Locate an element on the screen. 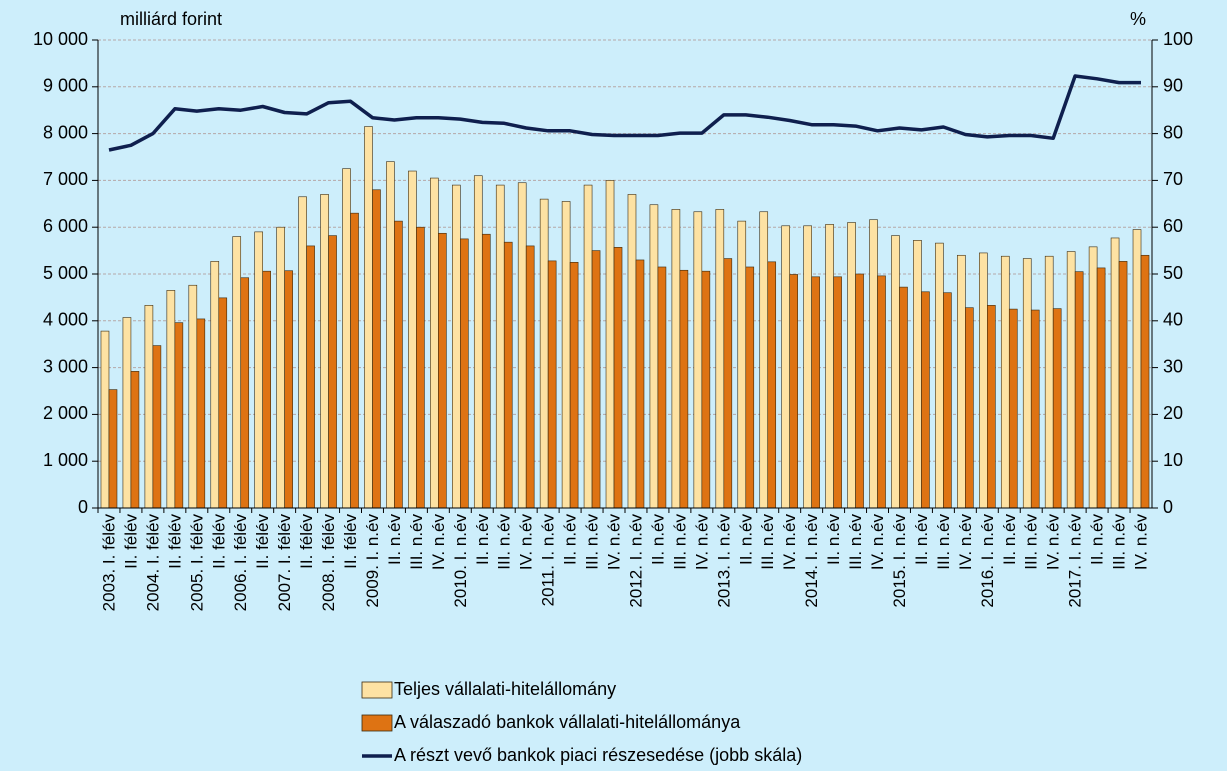 The image size is (1227, 771). legend-label: Teljes vállalati-hitelállomány is located at coordinates (505, 689).